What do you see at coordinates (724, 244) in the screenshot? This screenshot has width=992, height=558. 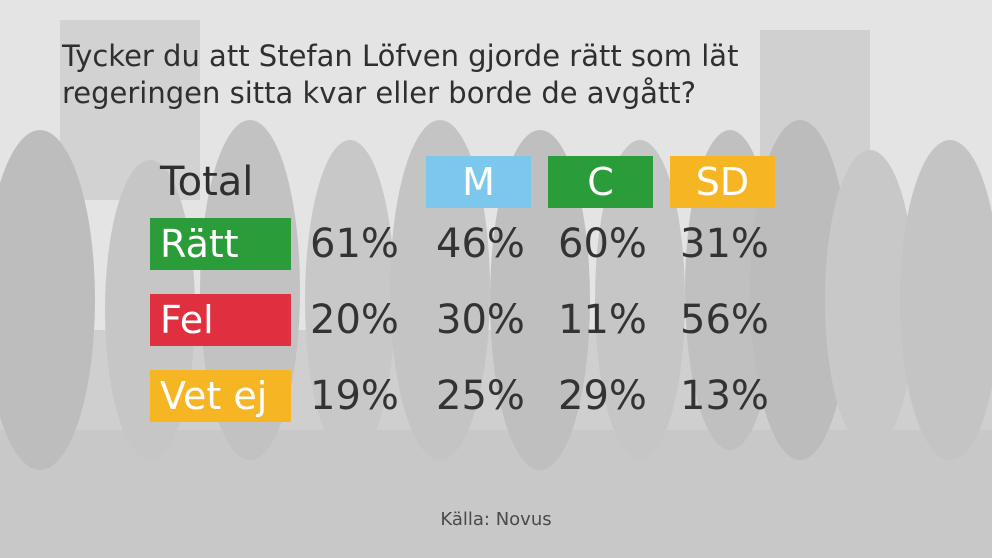 I see `cell-ratt-sd: 31%` at bounding box center [724, 244].